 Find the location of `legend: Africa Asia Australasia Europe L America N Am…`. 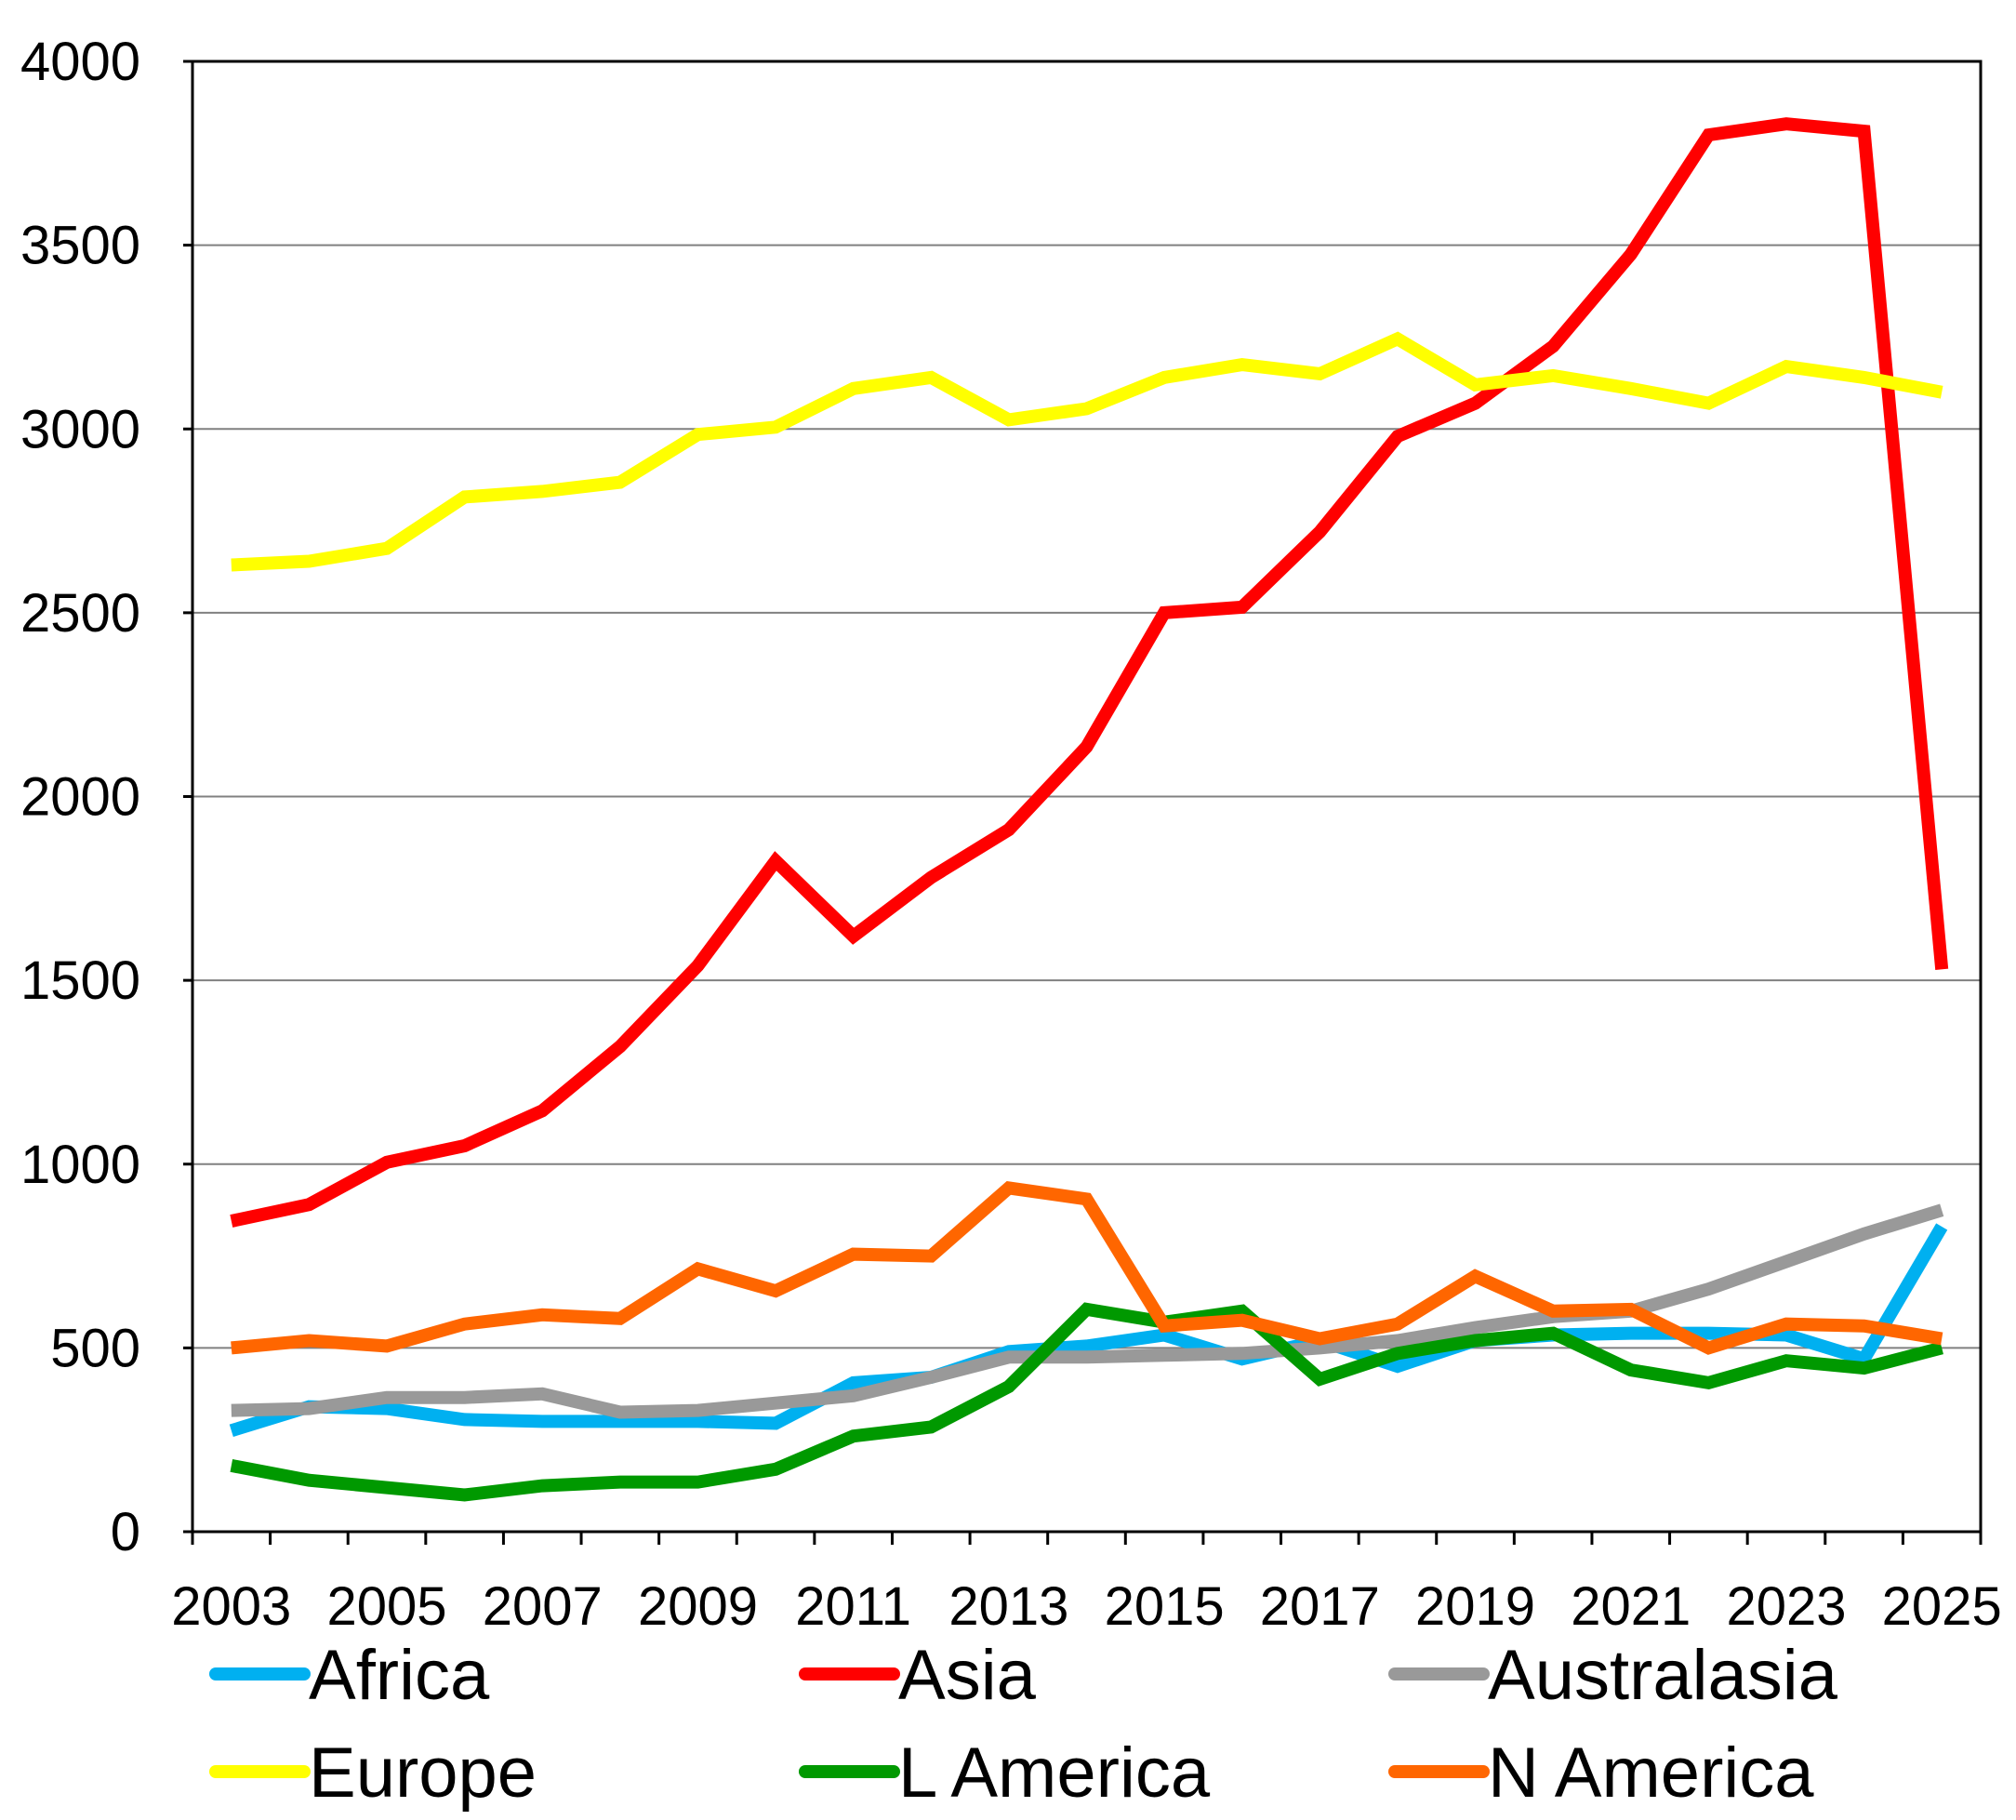

legend: Africa Asia Australasia Europe L America N Am… is located at coordinates (1023, 1724).